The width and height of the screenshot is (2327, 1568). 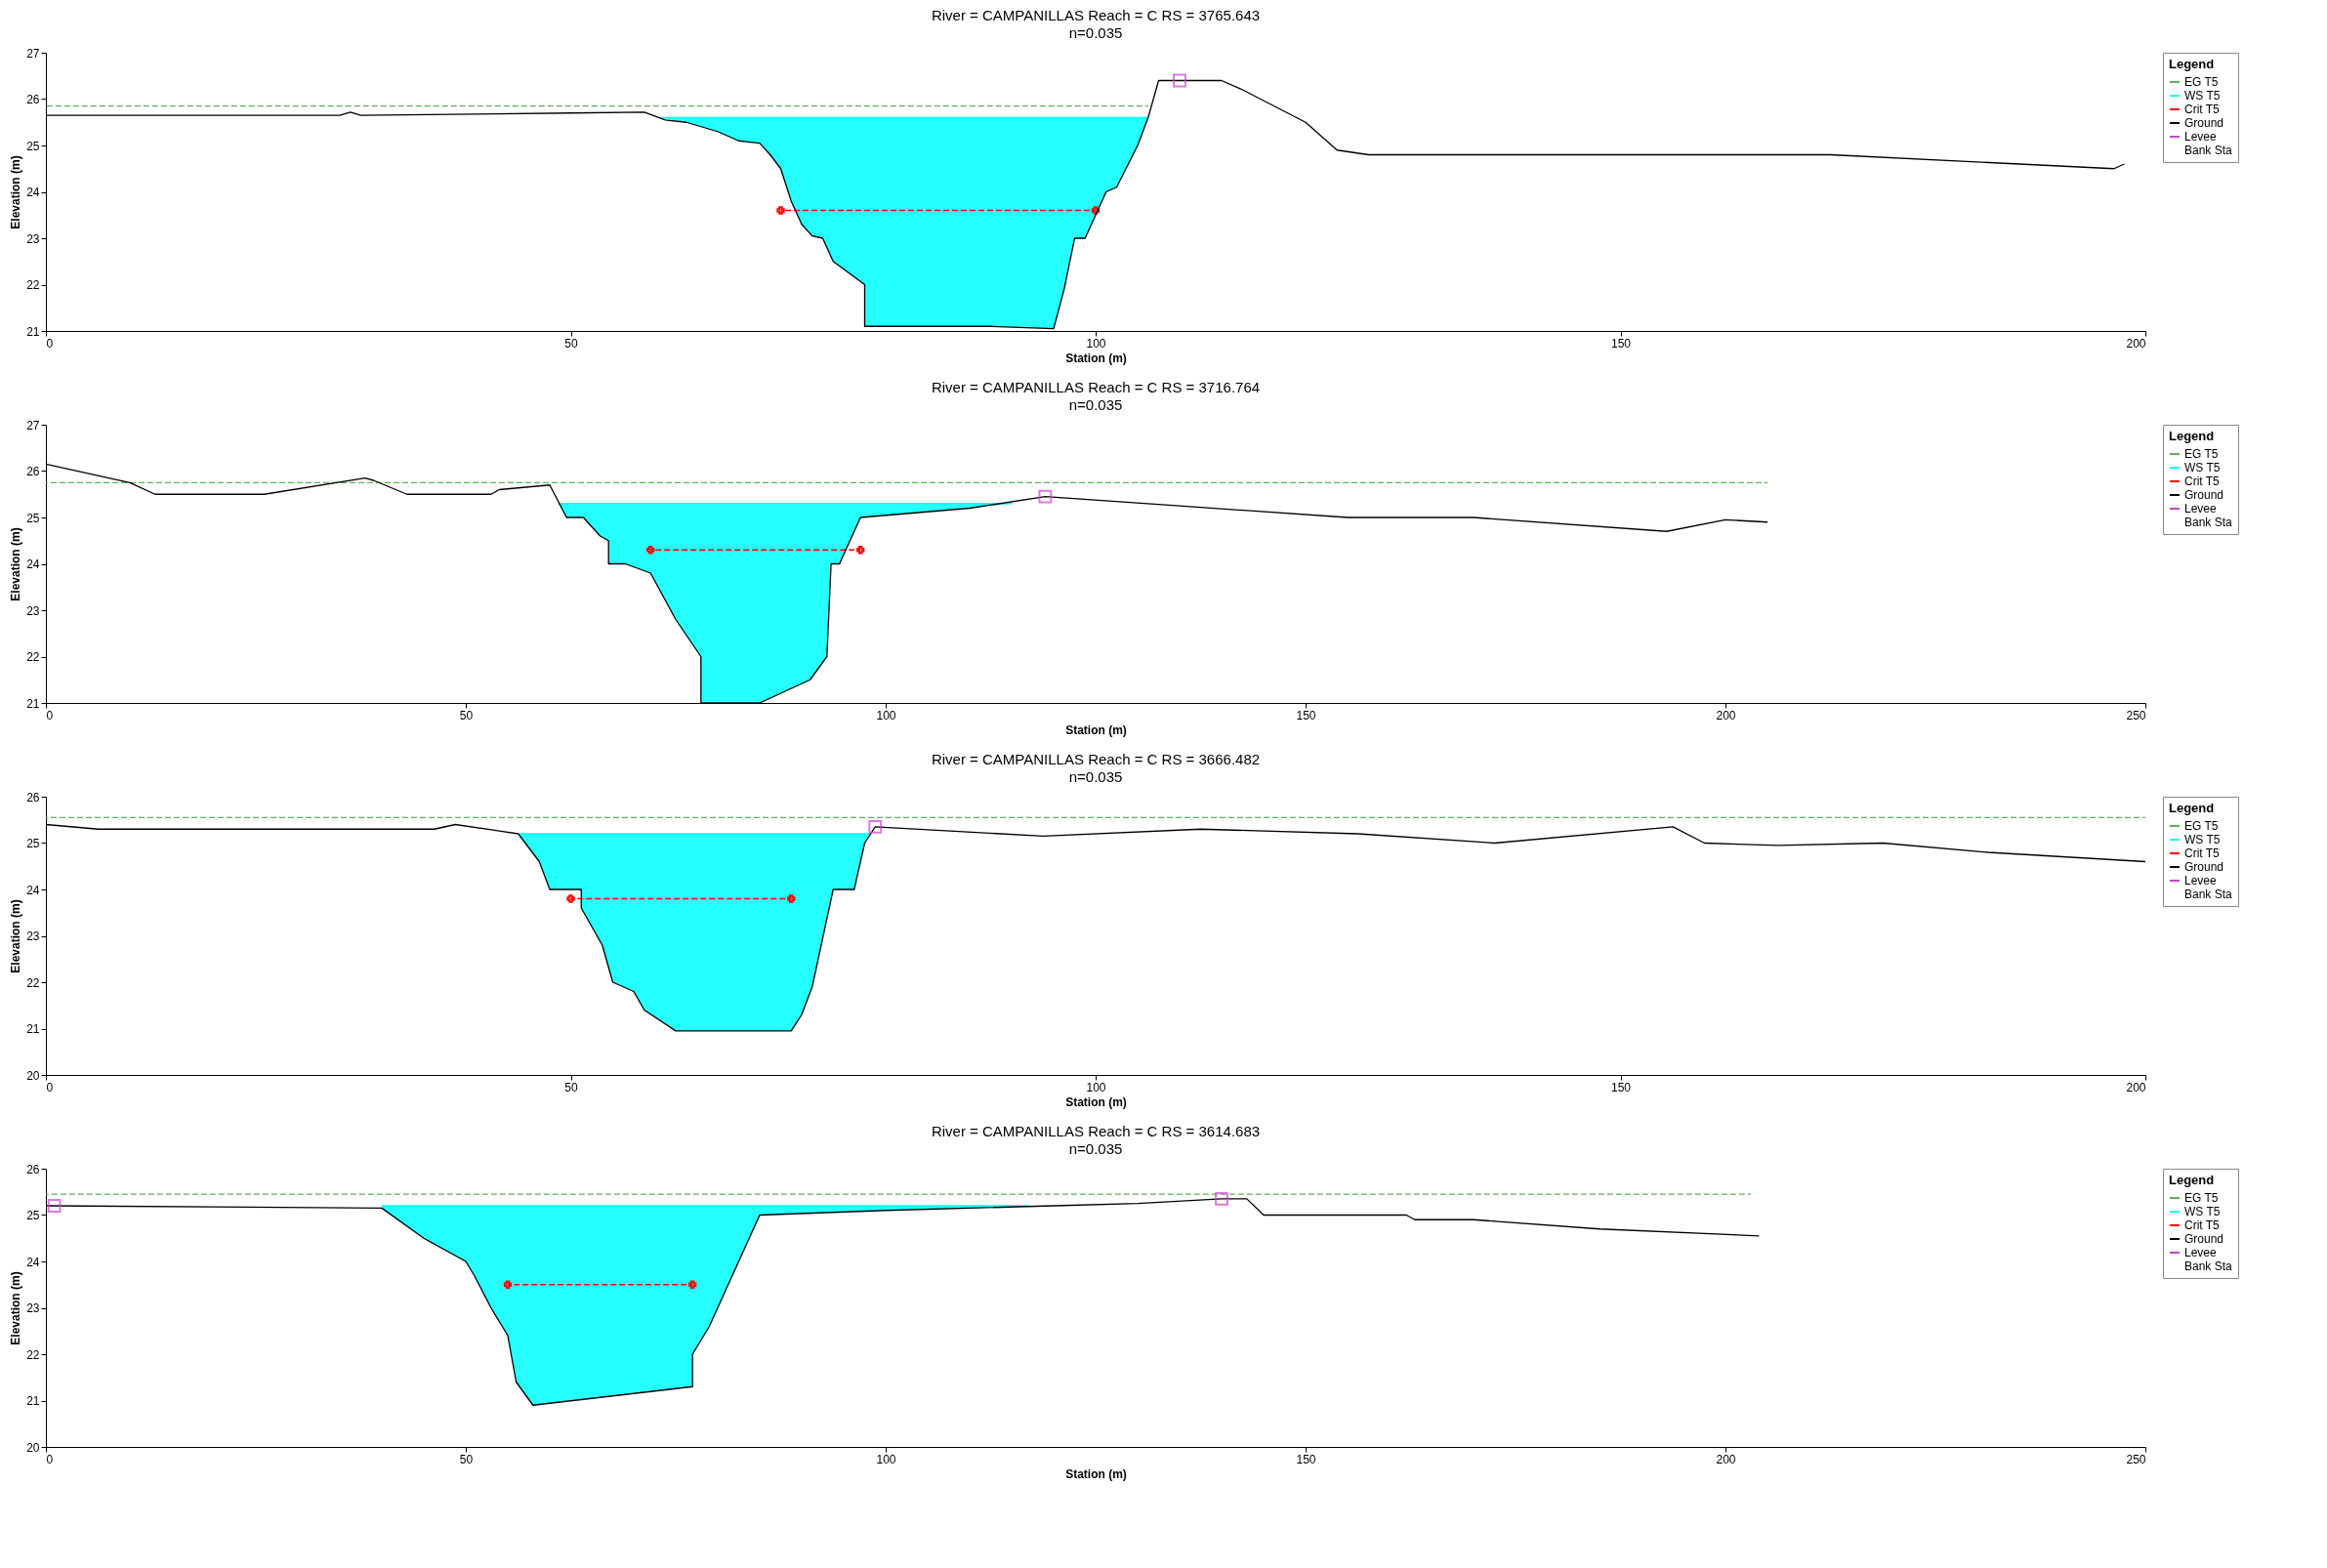 What do you see at coordinates (1096, 1131) in the screenshot?
I see `chart-title: River = CAMPANILLAS Reach = C RS = 3614.683` at bounding box center [1096, 1131].